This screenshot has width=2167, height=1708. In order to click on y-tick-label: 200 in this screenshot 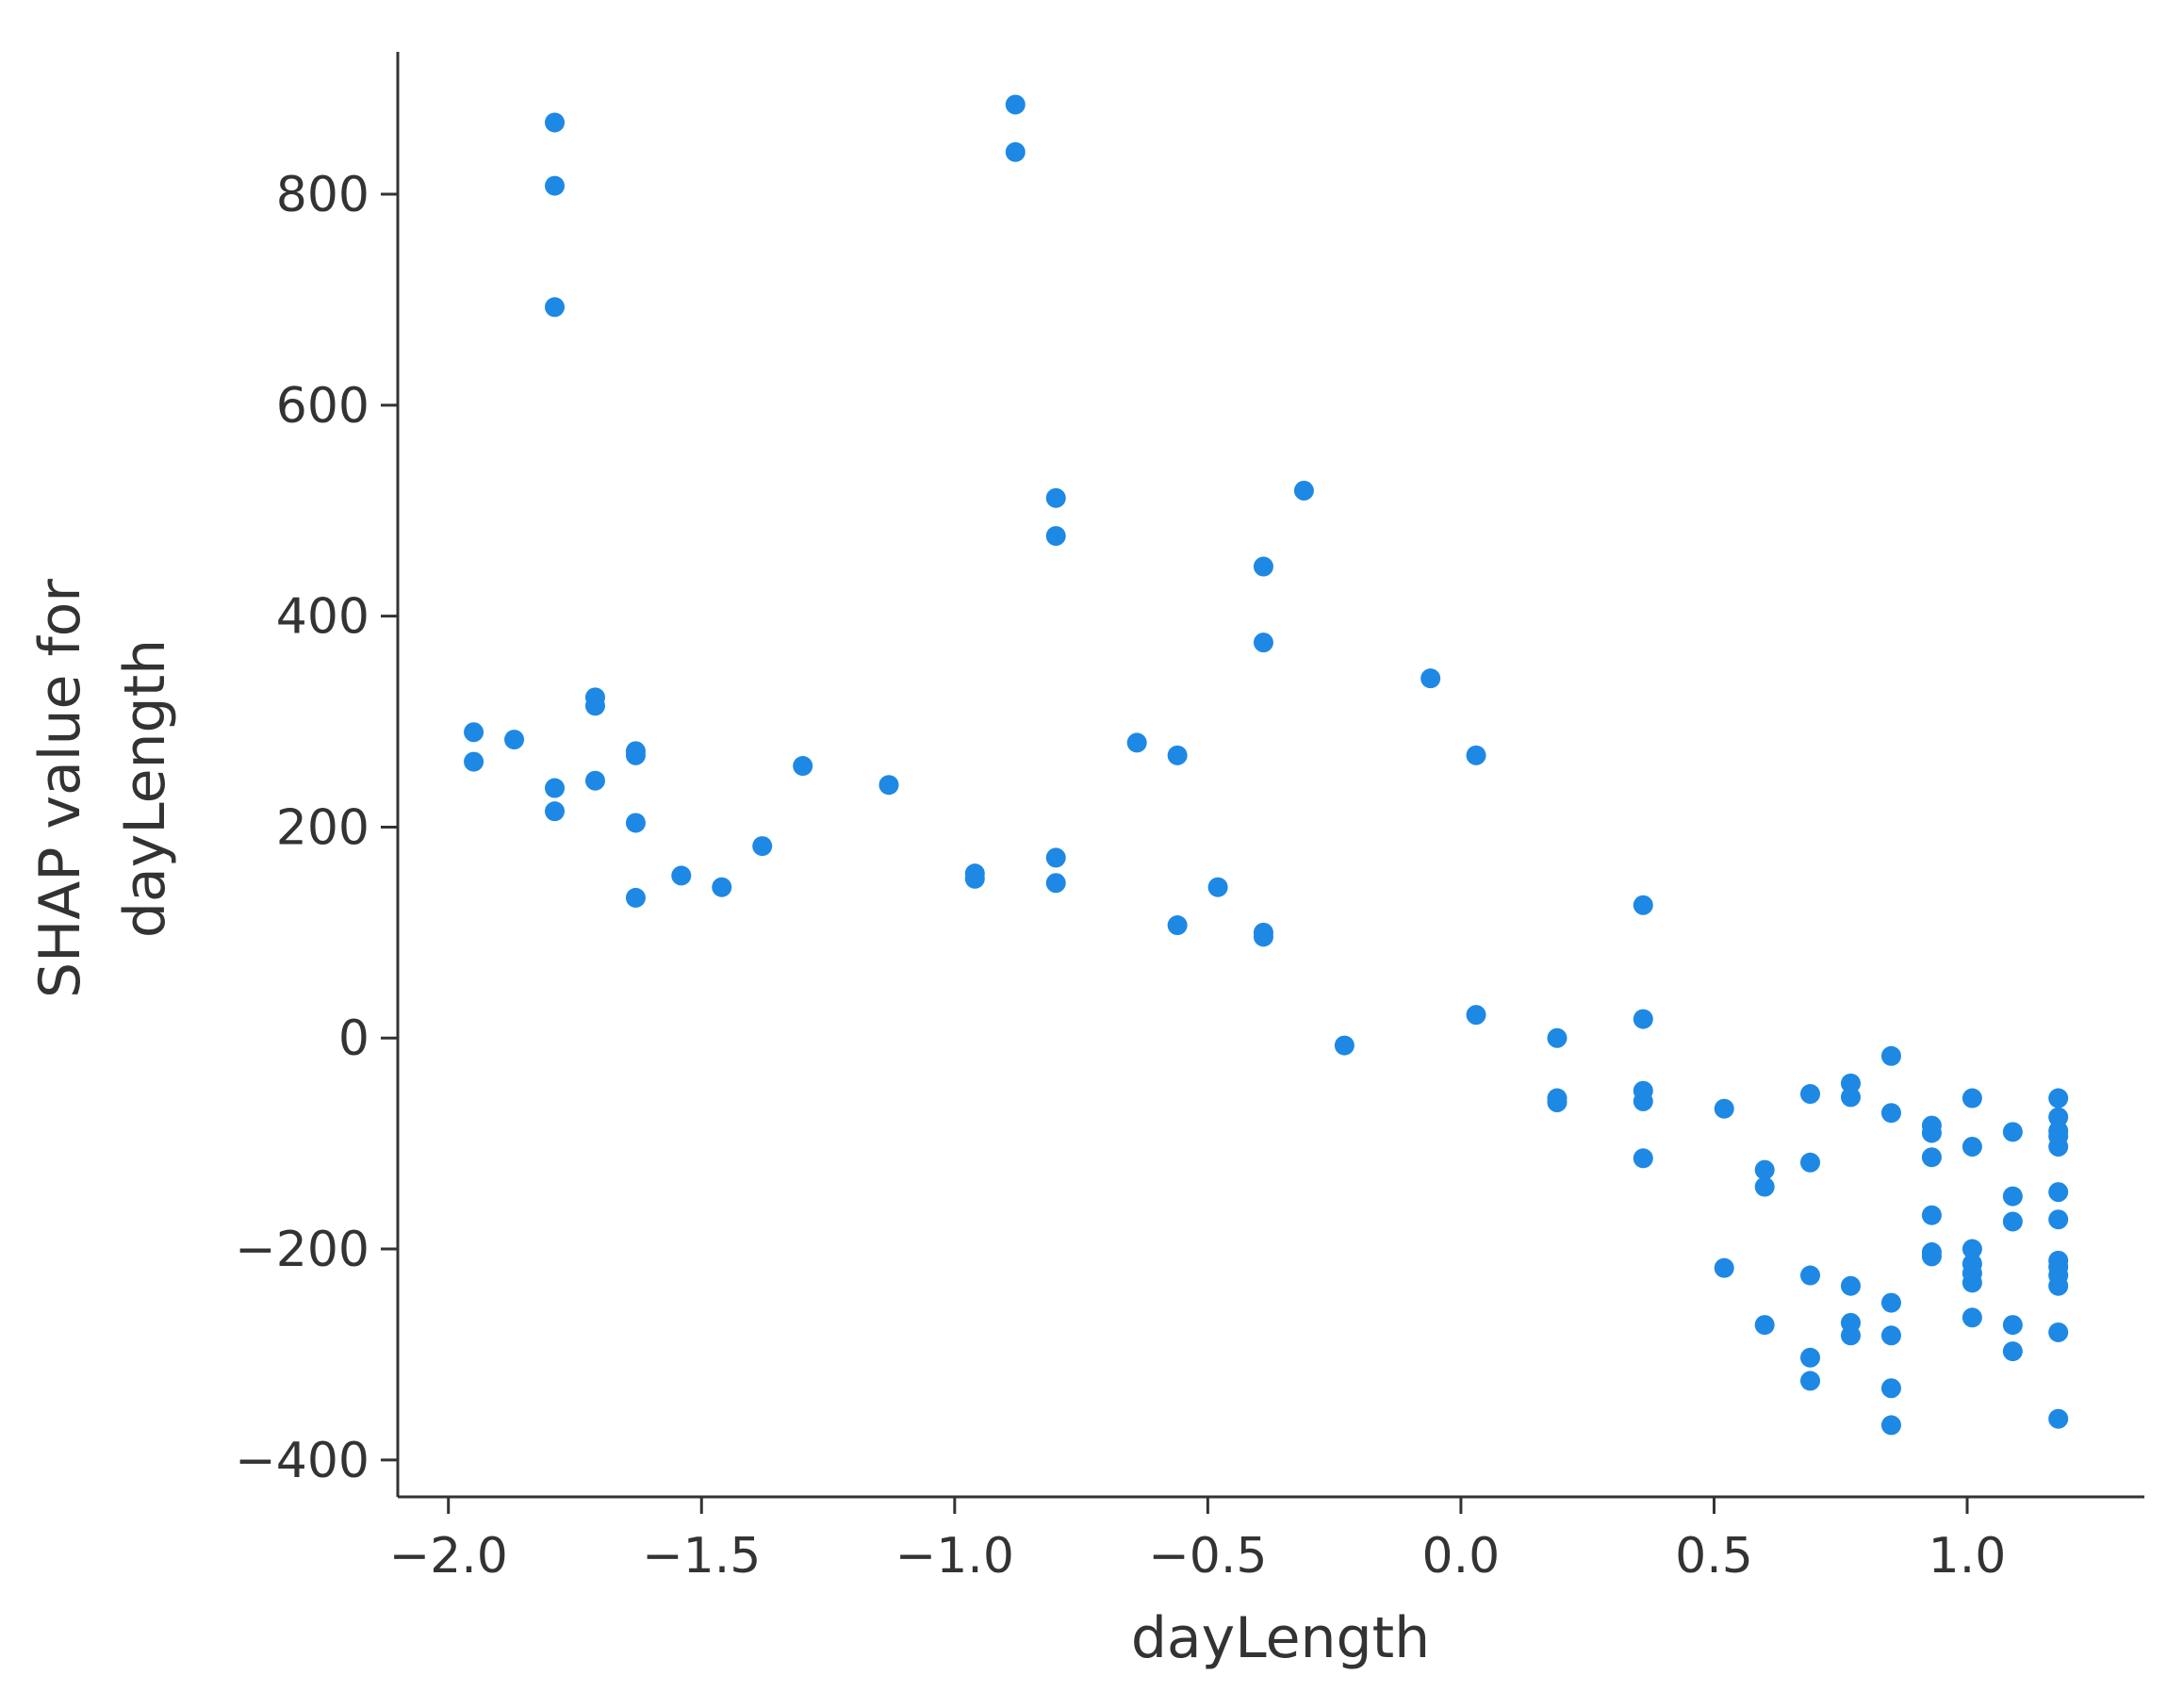, I will do `click(322, 828)`.